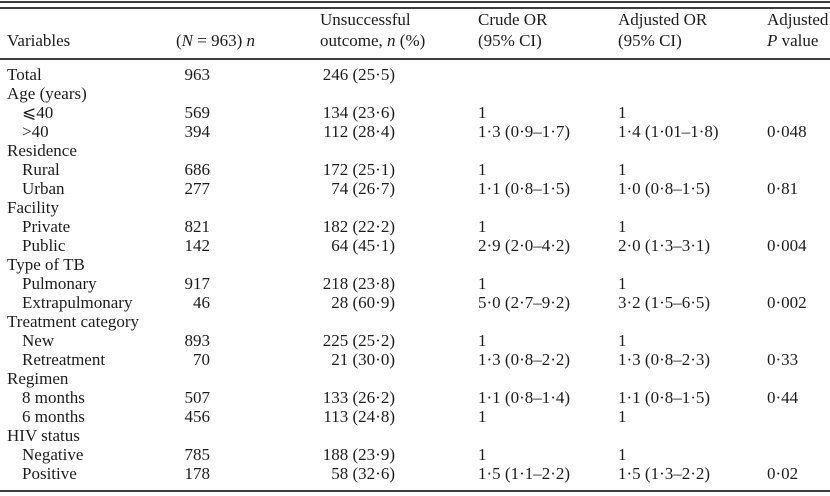 The height and width of the screenshot is (496, 830). Describe the element at coordinates (787, 302) in the screenshot. I see `p-value-cell-text: 0·002` at that location.